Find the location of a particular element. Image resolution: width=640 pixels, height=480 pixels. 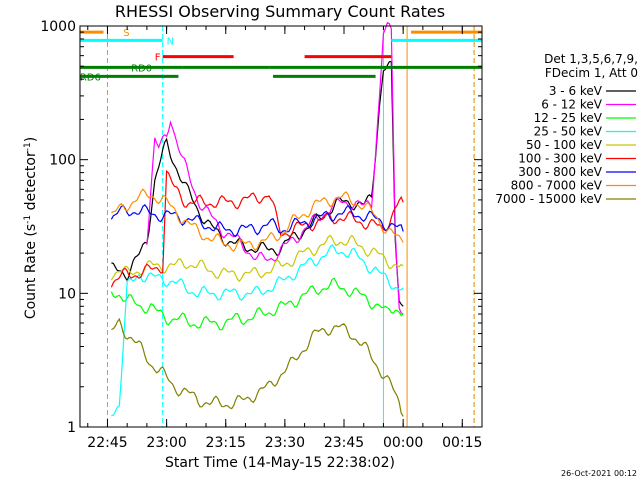

y-axis-label-sup2: -1 is located at coordinates (28, 146).